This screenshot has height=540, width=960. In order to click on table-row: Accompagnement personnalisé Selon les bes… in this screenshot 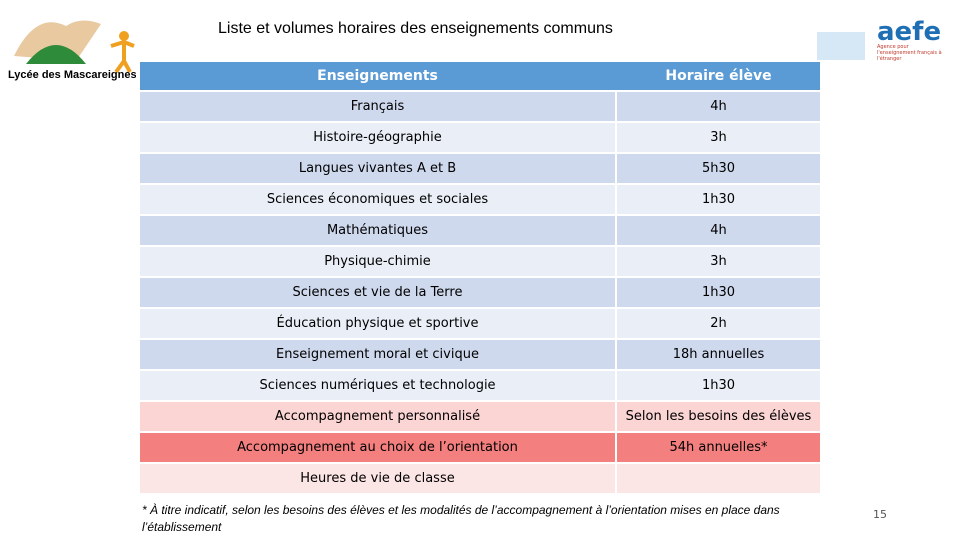, I will do `click(480, 416)`.